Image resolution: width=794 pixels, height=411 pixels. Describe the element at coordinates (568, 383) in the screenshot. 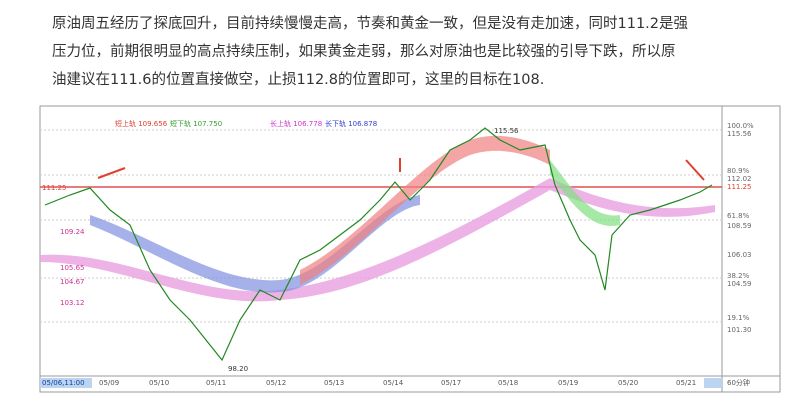

I see `date-label: 05/19` at that location.